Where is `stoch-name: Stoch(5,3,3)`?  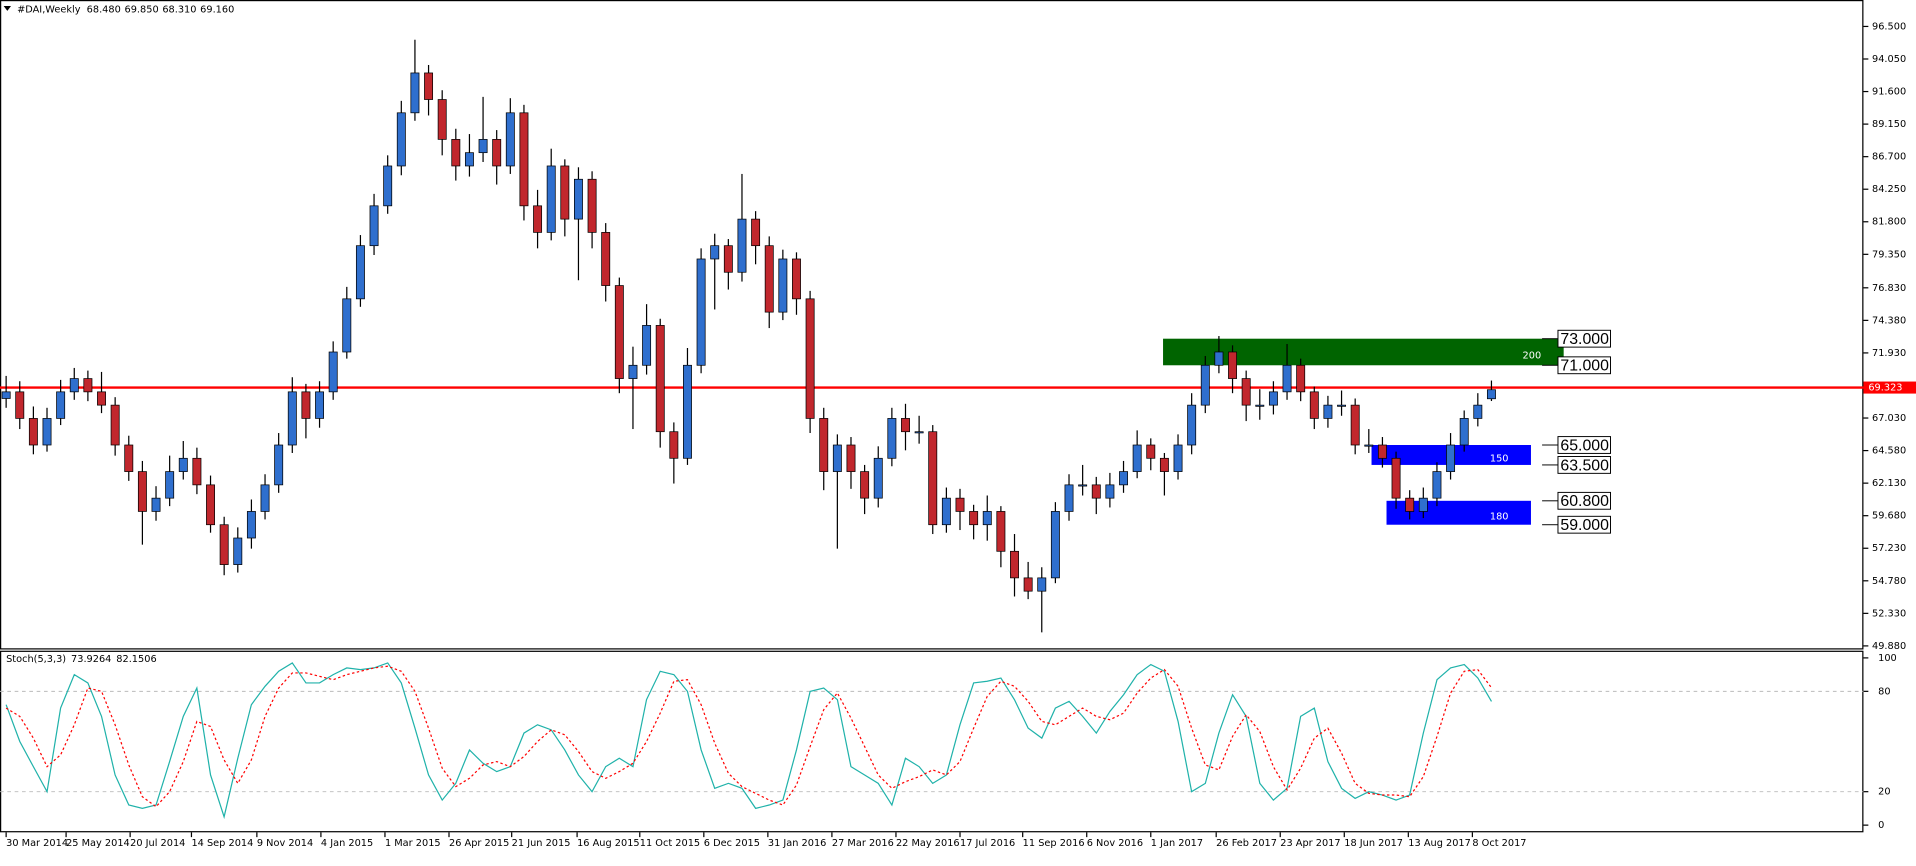
stoch-name: Stoch(5,3,3) is located at coordinates (36, 659).